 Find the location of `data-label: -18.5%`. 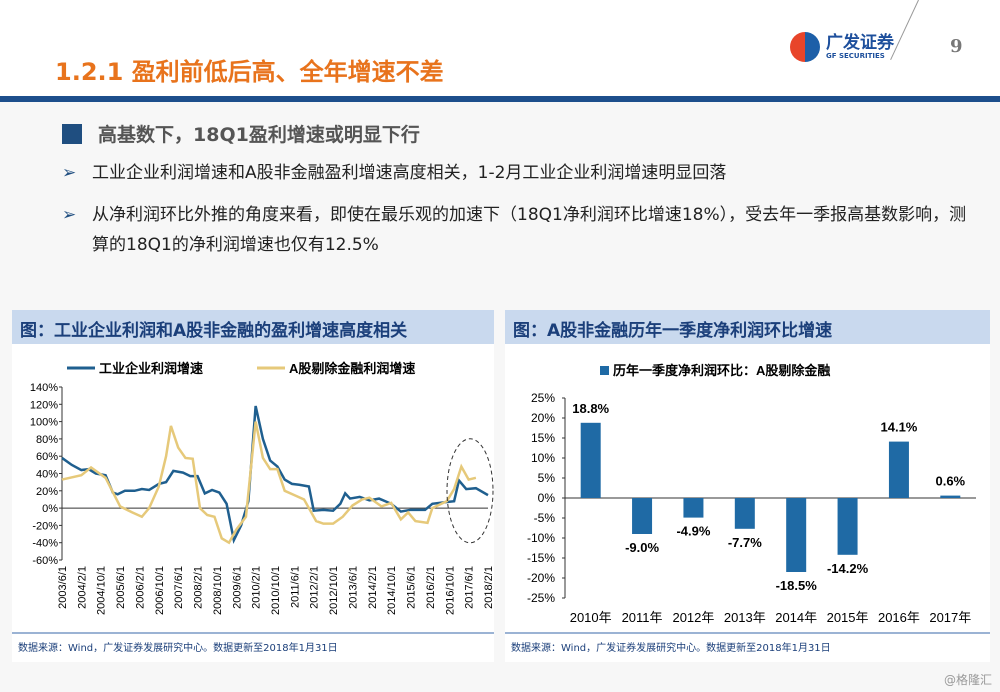

data-label: -18.5% is located at coordinates (797, 585).